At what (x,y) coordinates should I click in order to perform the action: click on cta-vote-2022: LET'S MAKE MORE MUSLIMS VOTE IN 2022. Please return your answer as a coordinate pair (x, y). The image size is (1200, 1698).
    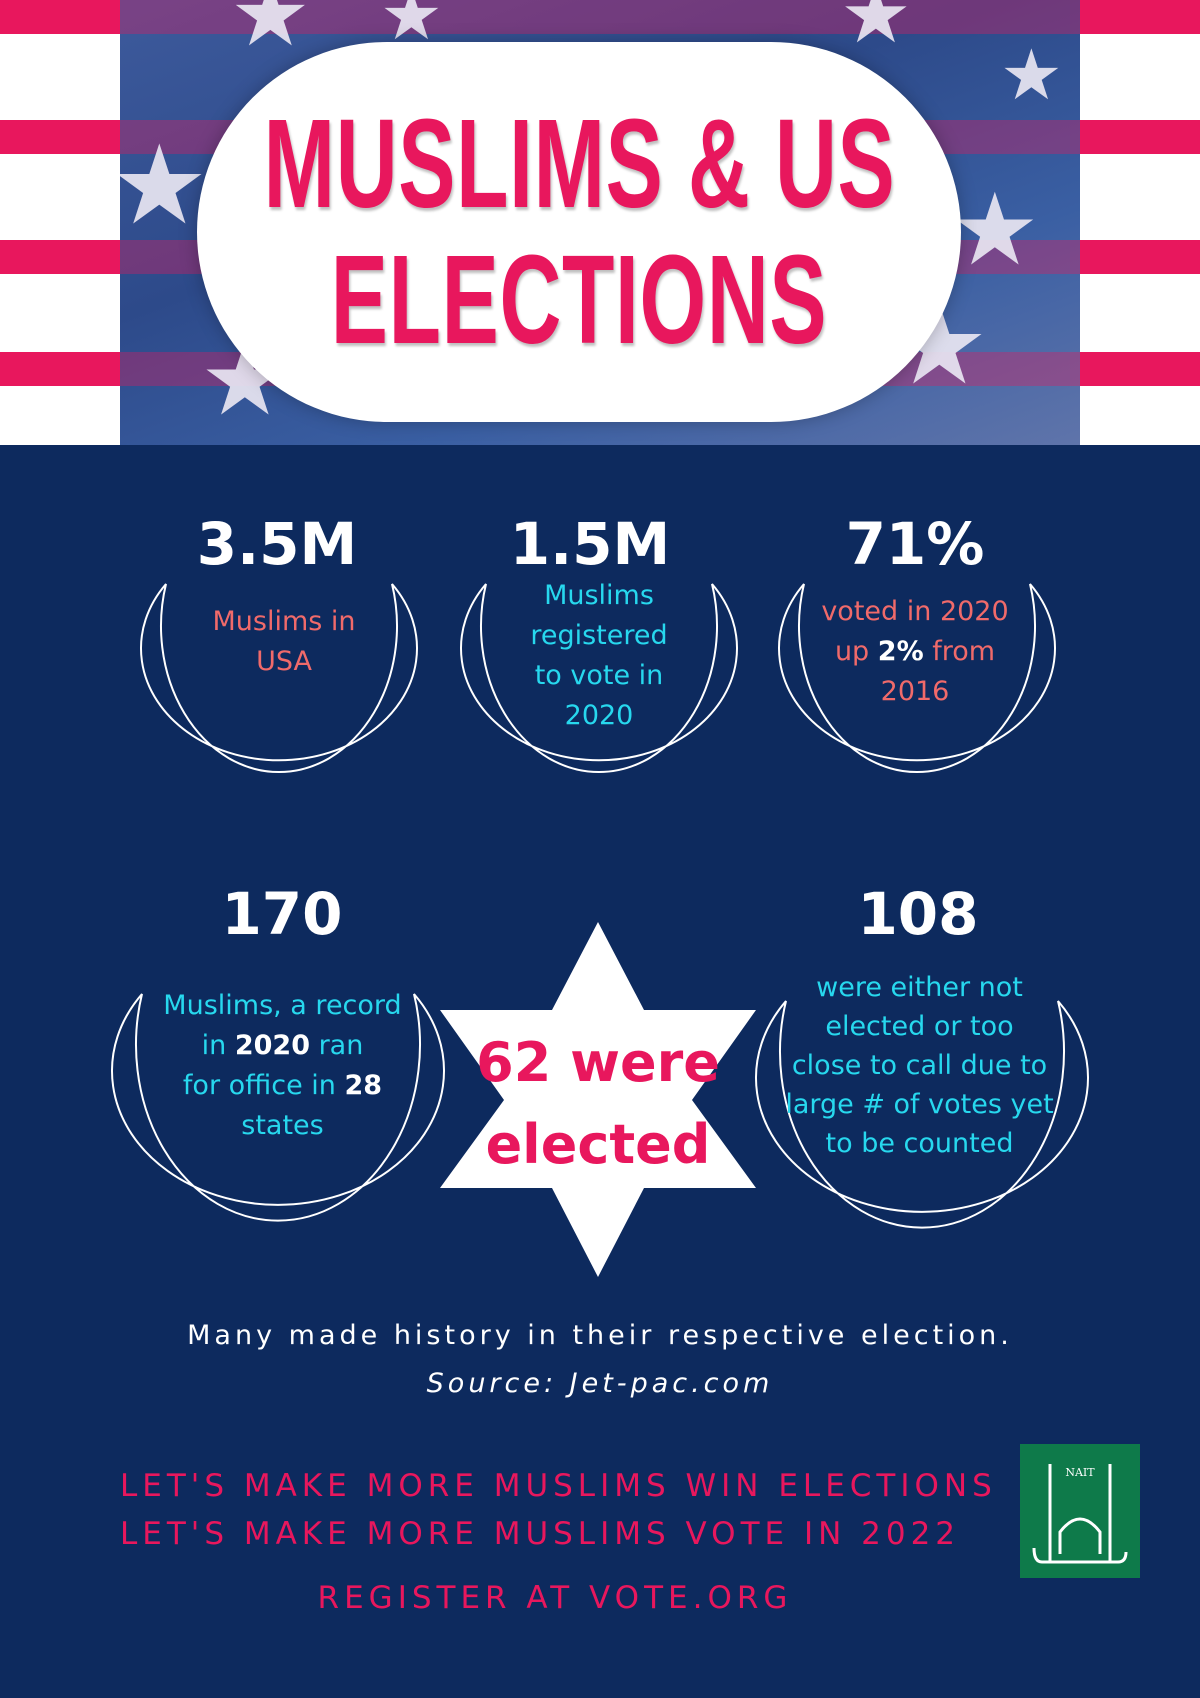
    Looking at the image, I should click on (540, 1534).